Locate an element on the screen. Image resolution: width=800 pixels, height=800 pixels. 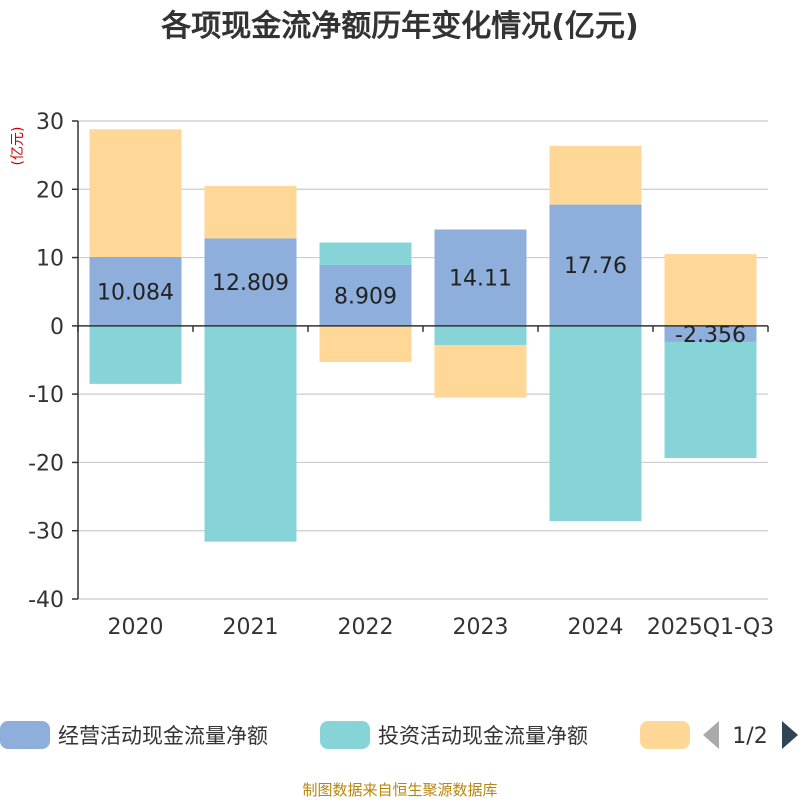
data-label-2020: 10.084 is located at coordinates (135, 292).